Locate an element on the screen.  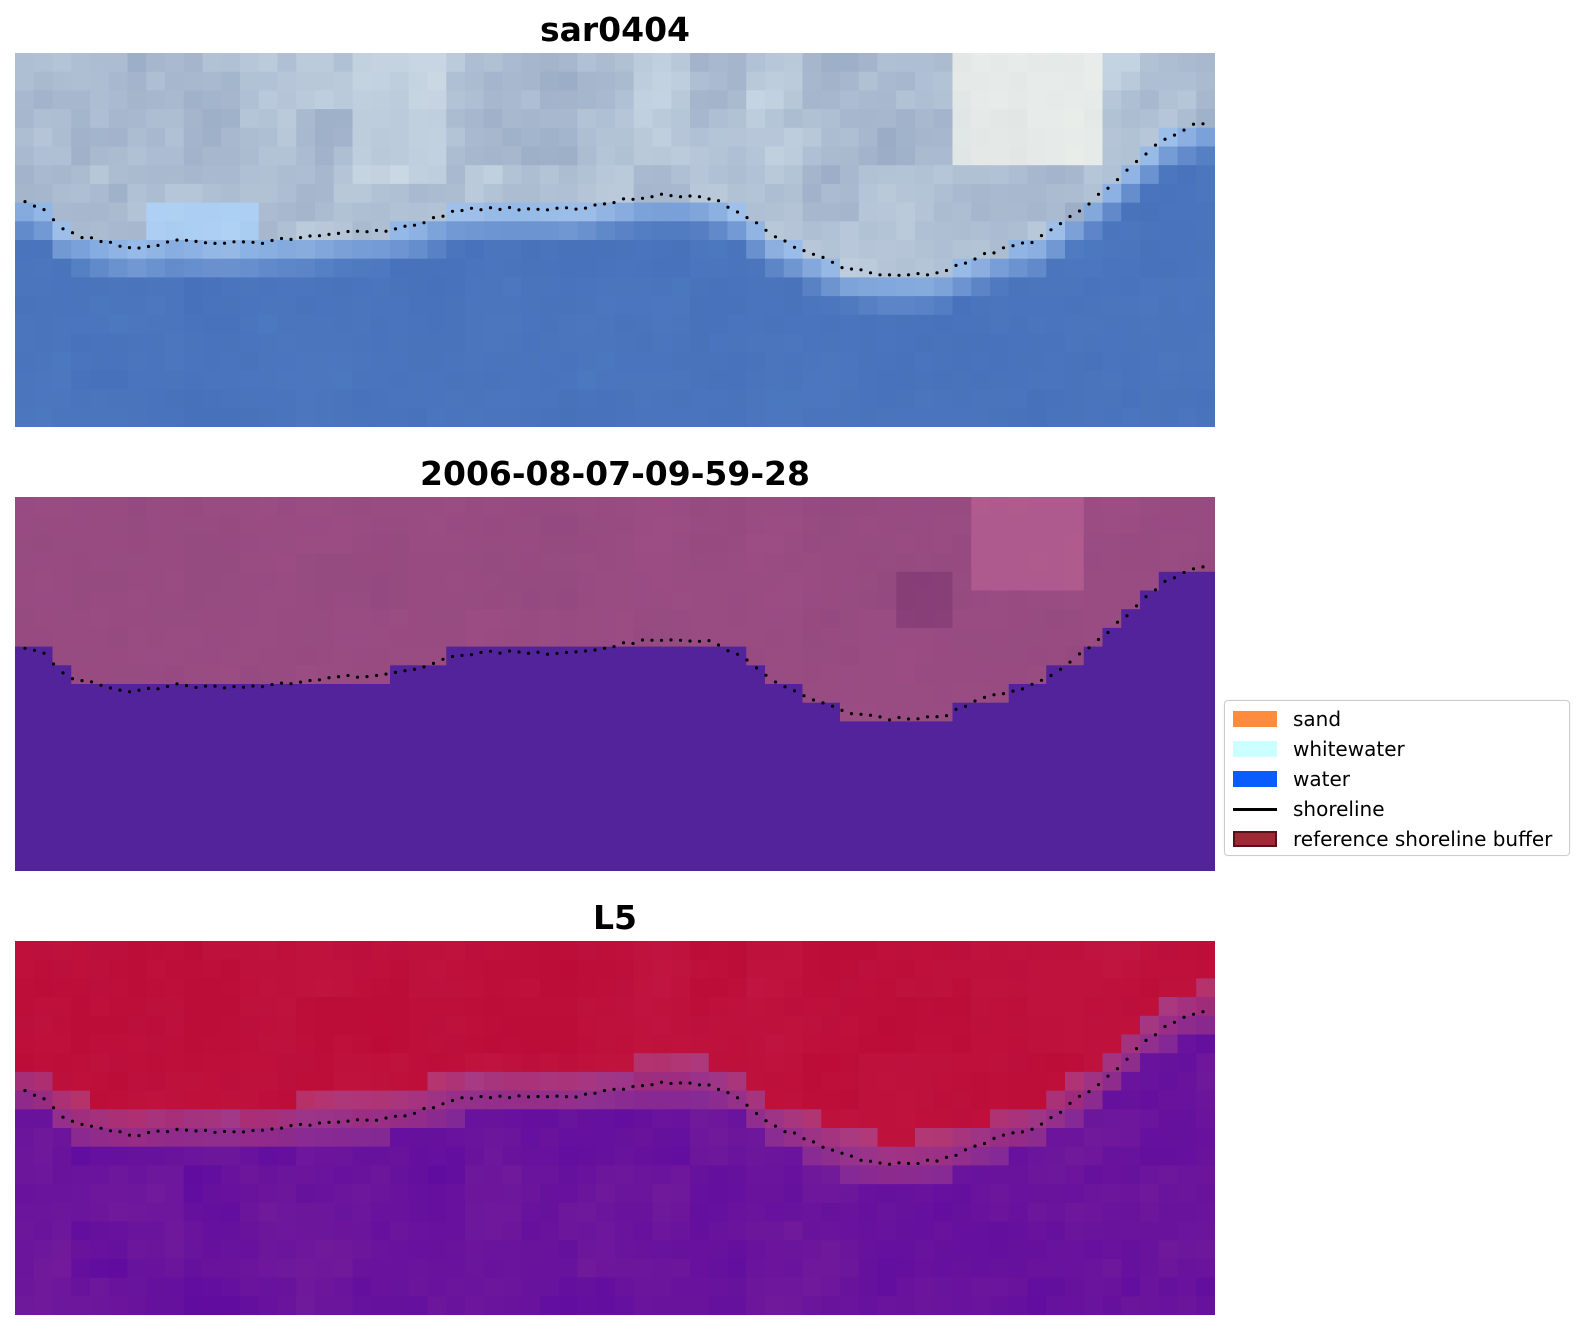
legend-label-water: water is located at coordinates (1321, 779).